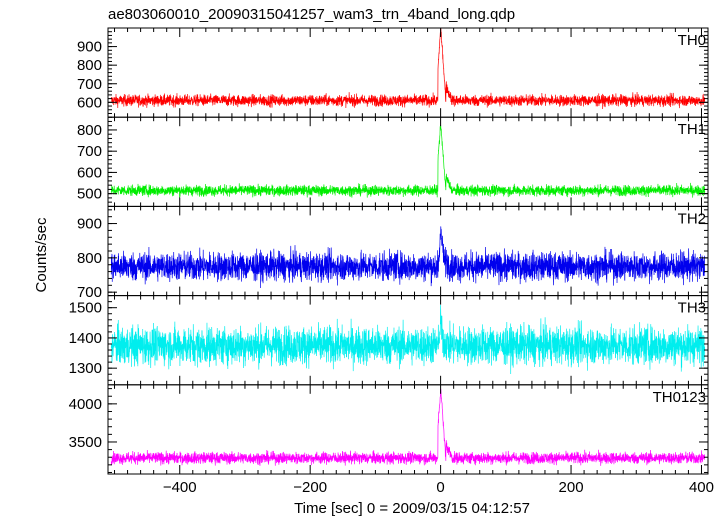 The image size is (719, 516). What do you see at coordinates (408, 161) in the screenshot?
I see `series-line-th1` at bounding box center [408, 161].